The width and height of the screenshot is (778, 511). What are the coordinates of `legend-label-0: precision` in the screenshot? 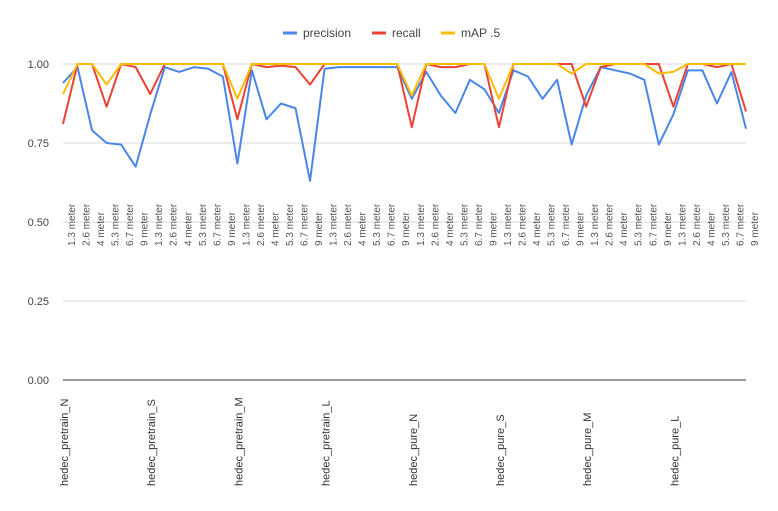 It's located at (327, 33).